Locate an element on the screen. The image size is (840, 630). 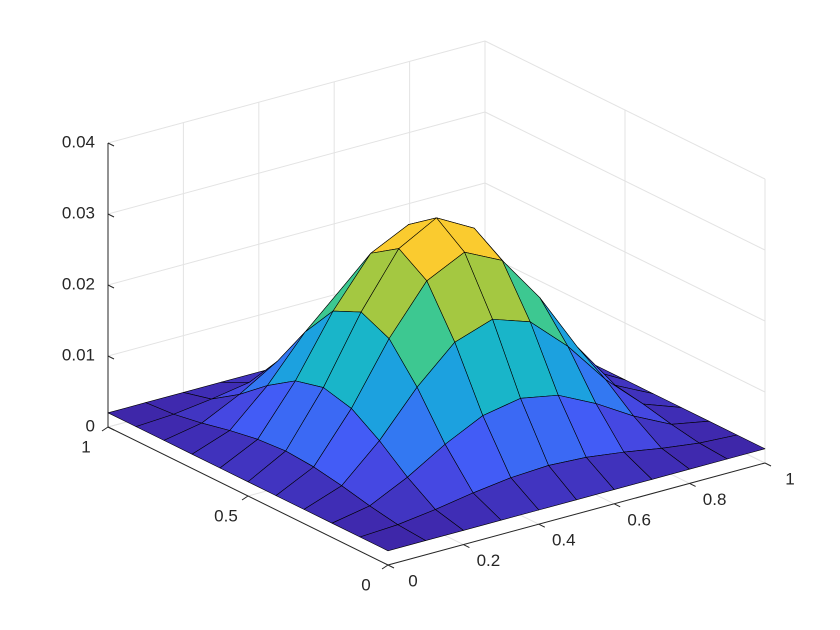
z-tick-label: 0.03 is located at coordinates (78, 212).